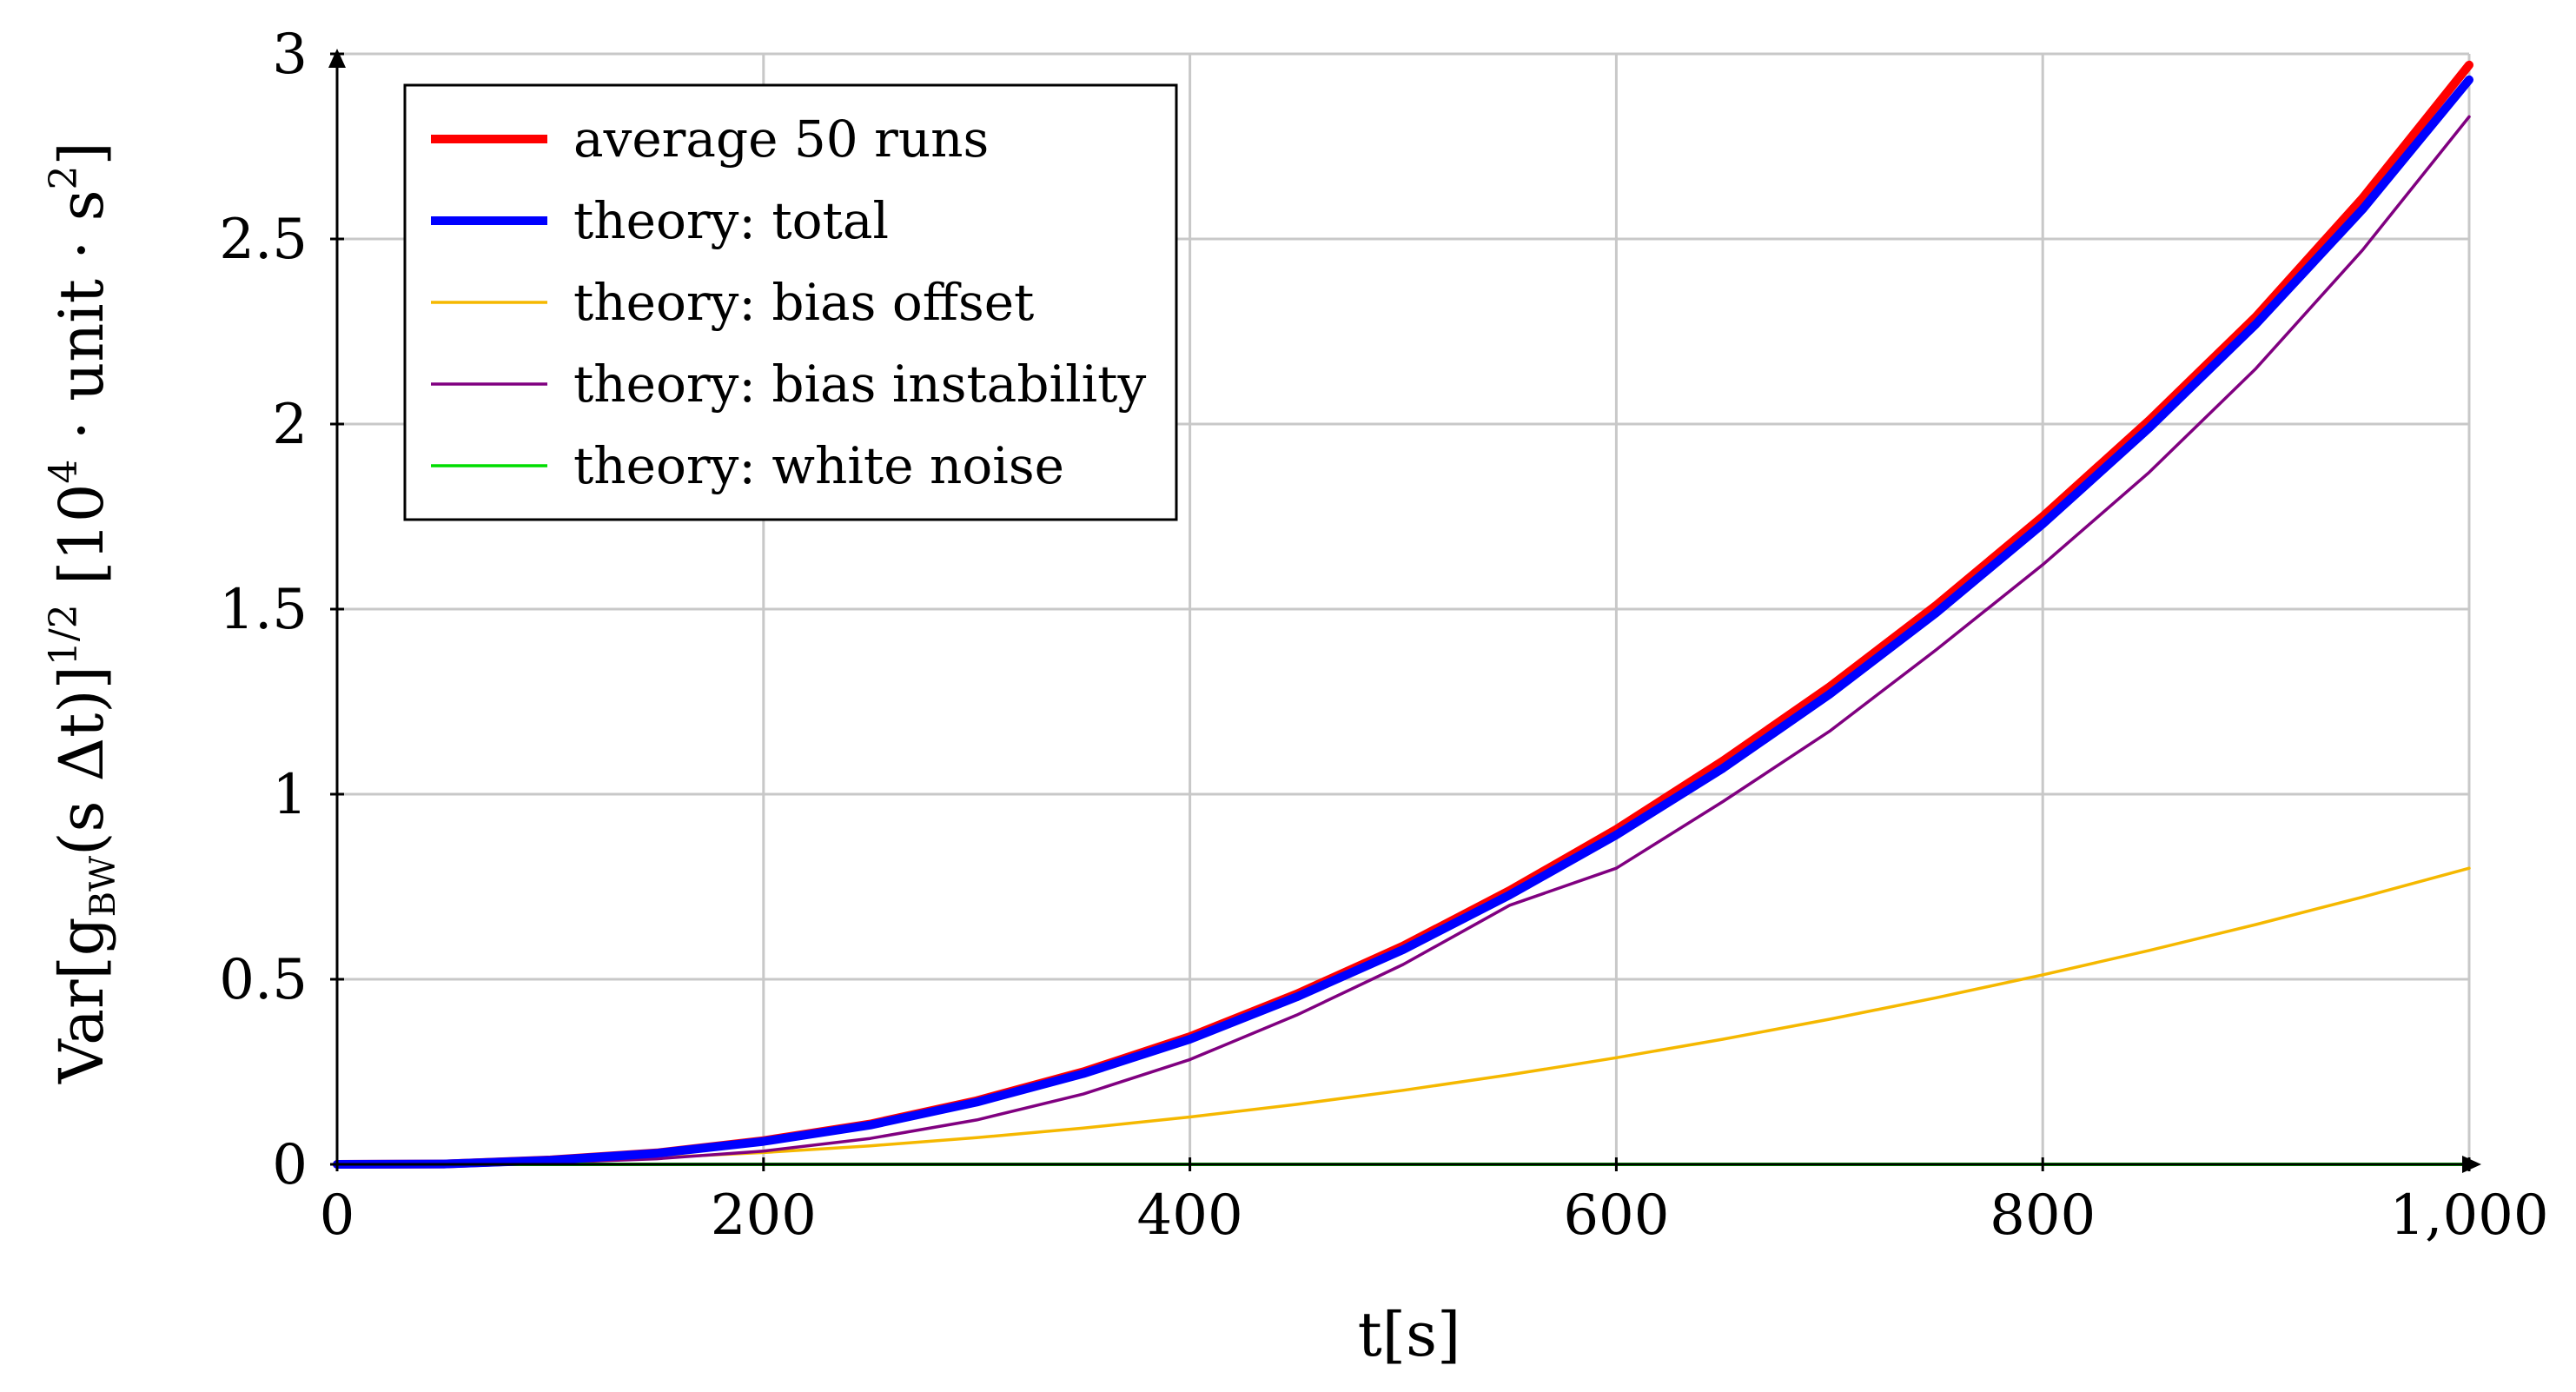 This screenshot has height=1392, width=2576. What do you see at coordinates (263, 610) in the screenshot?
I see `y-tick-label: 1.5` at bounding box center [263, 610].